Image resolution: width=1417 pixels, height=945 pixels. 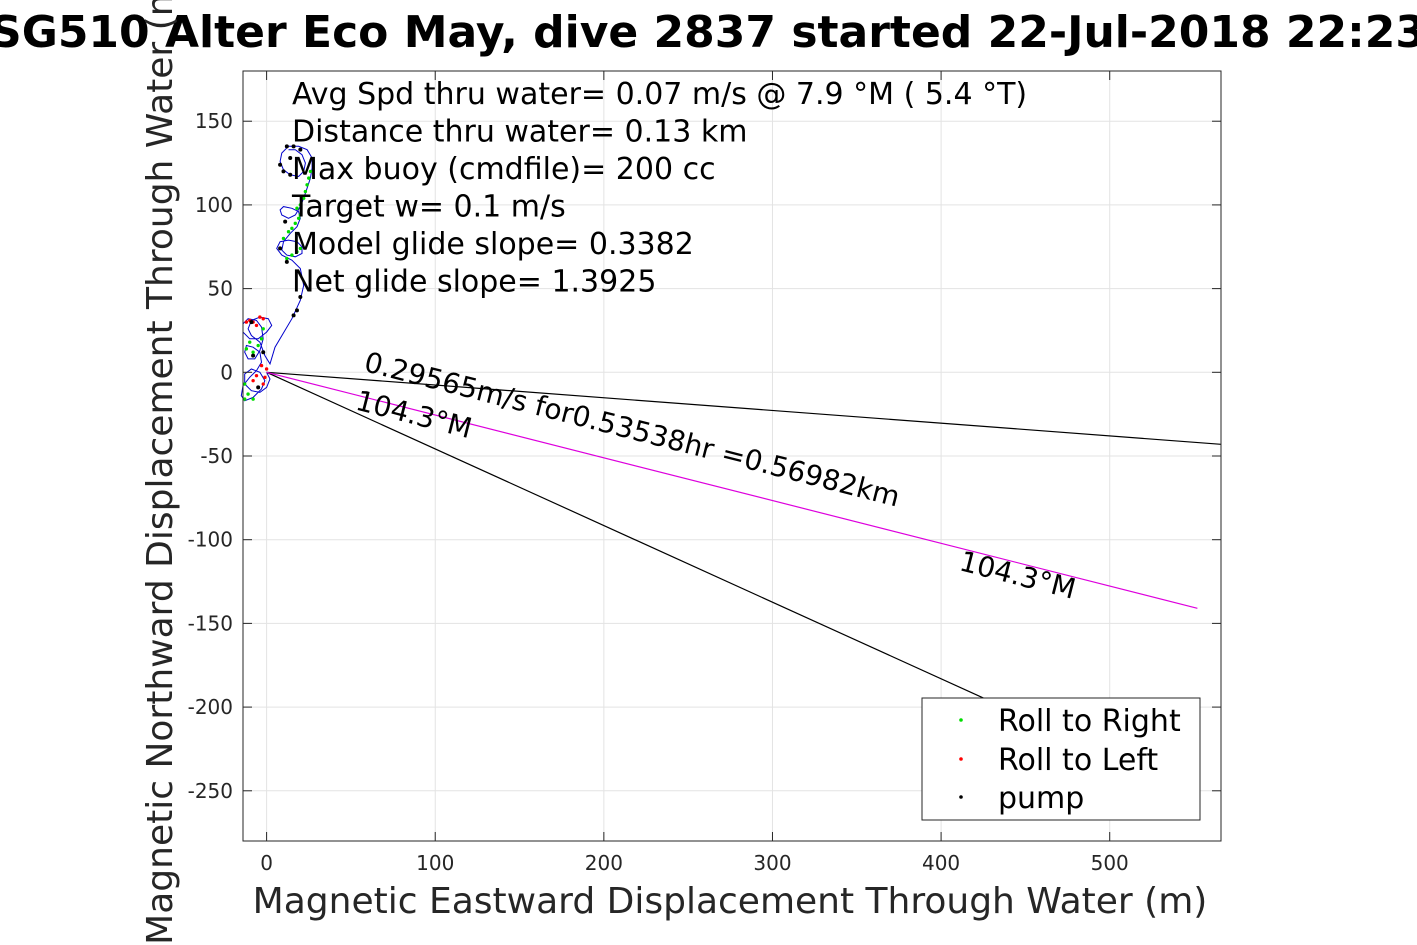 I want to click on x-tick-label: 200, so click(x=604, y=863).